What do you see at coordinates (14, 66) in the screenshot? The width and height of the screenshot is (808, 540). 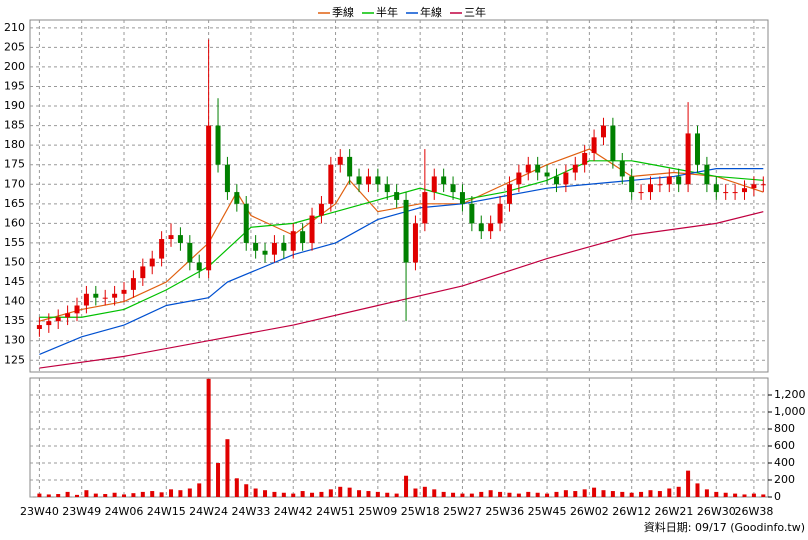 I see `y-tick-label: 200` at bounding box center [14, 66].